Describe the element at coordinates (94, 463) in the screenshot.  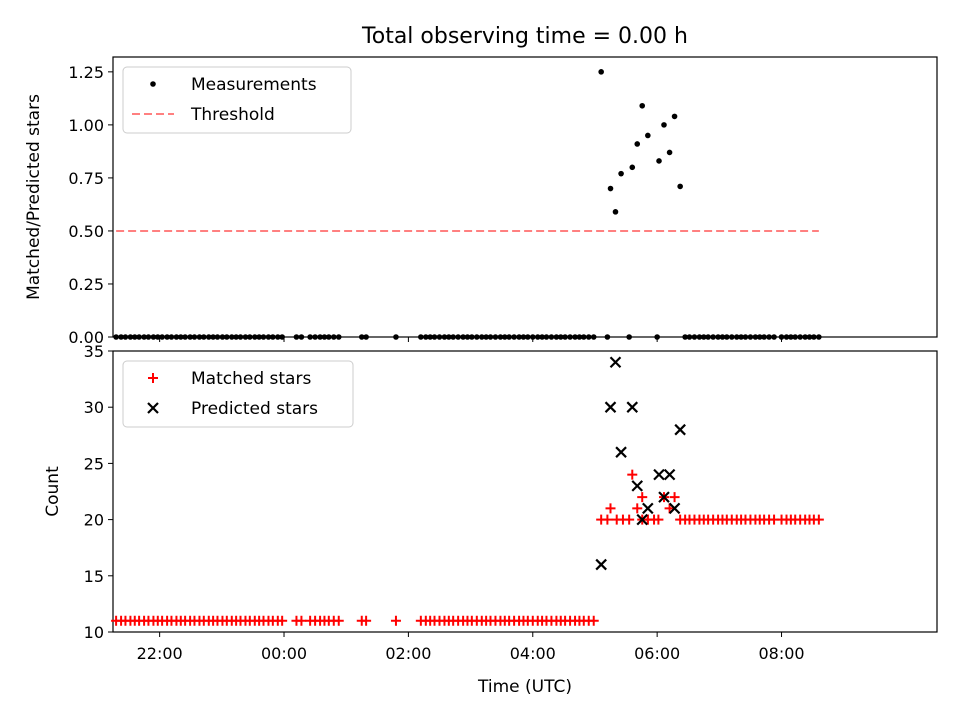
I see `y-tick-label: 25` at that location.